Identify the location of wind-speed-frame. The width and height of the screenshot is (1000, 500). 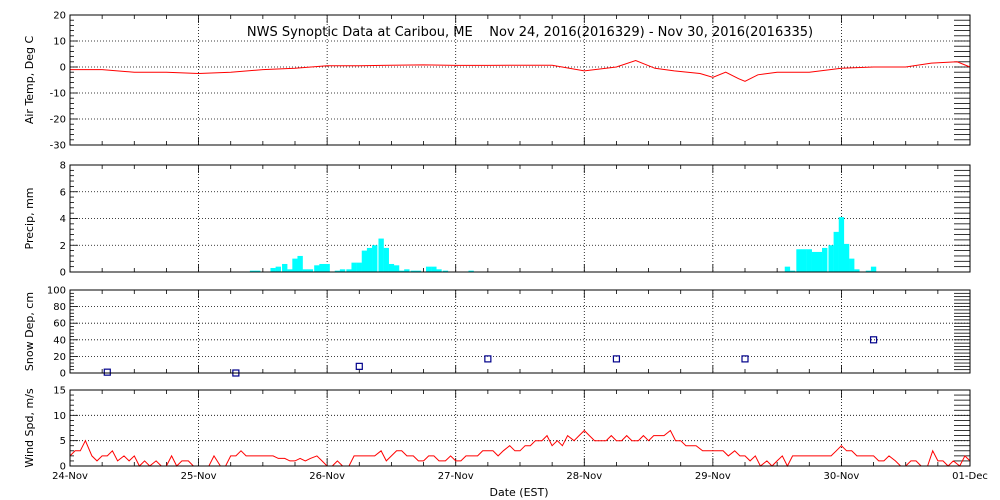
(520, 428).